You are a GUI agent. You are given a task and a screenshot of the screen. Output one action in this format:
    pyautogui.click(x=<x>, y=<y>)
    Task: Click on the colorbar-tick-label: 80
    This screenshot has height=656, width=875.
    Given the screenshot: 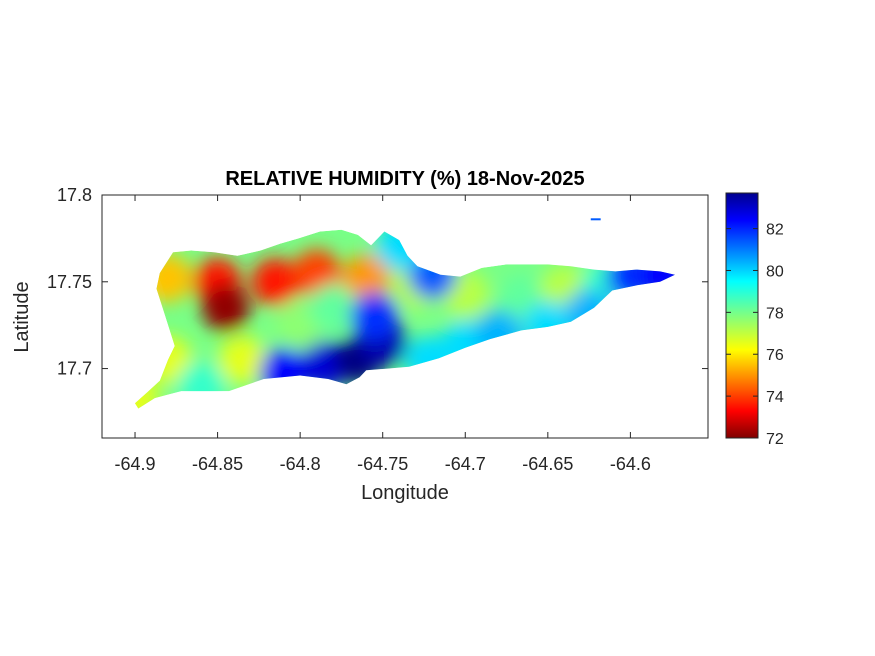 What is the action you would take?
    pyautogui.click(x=775, y=271)
    